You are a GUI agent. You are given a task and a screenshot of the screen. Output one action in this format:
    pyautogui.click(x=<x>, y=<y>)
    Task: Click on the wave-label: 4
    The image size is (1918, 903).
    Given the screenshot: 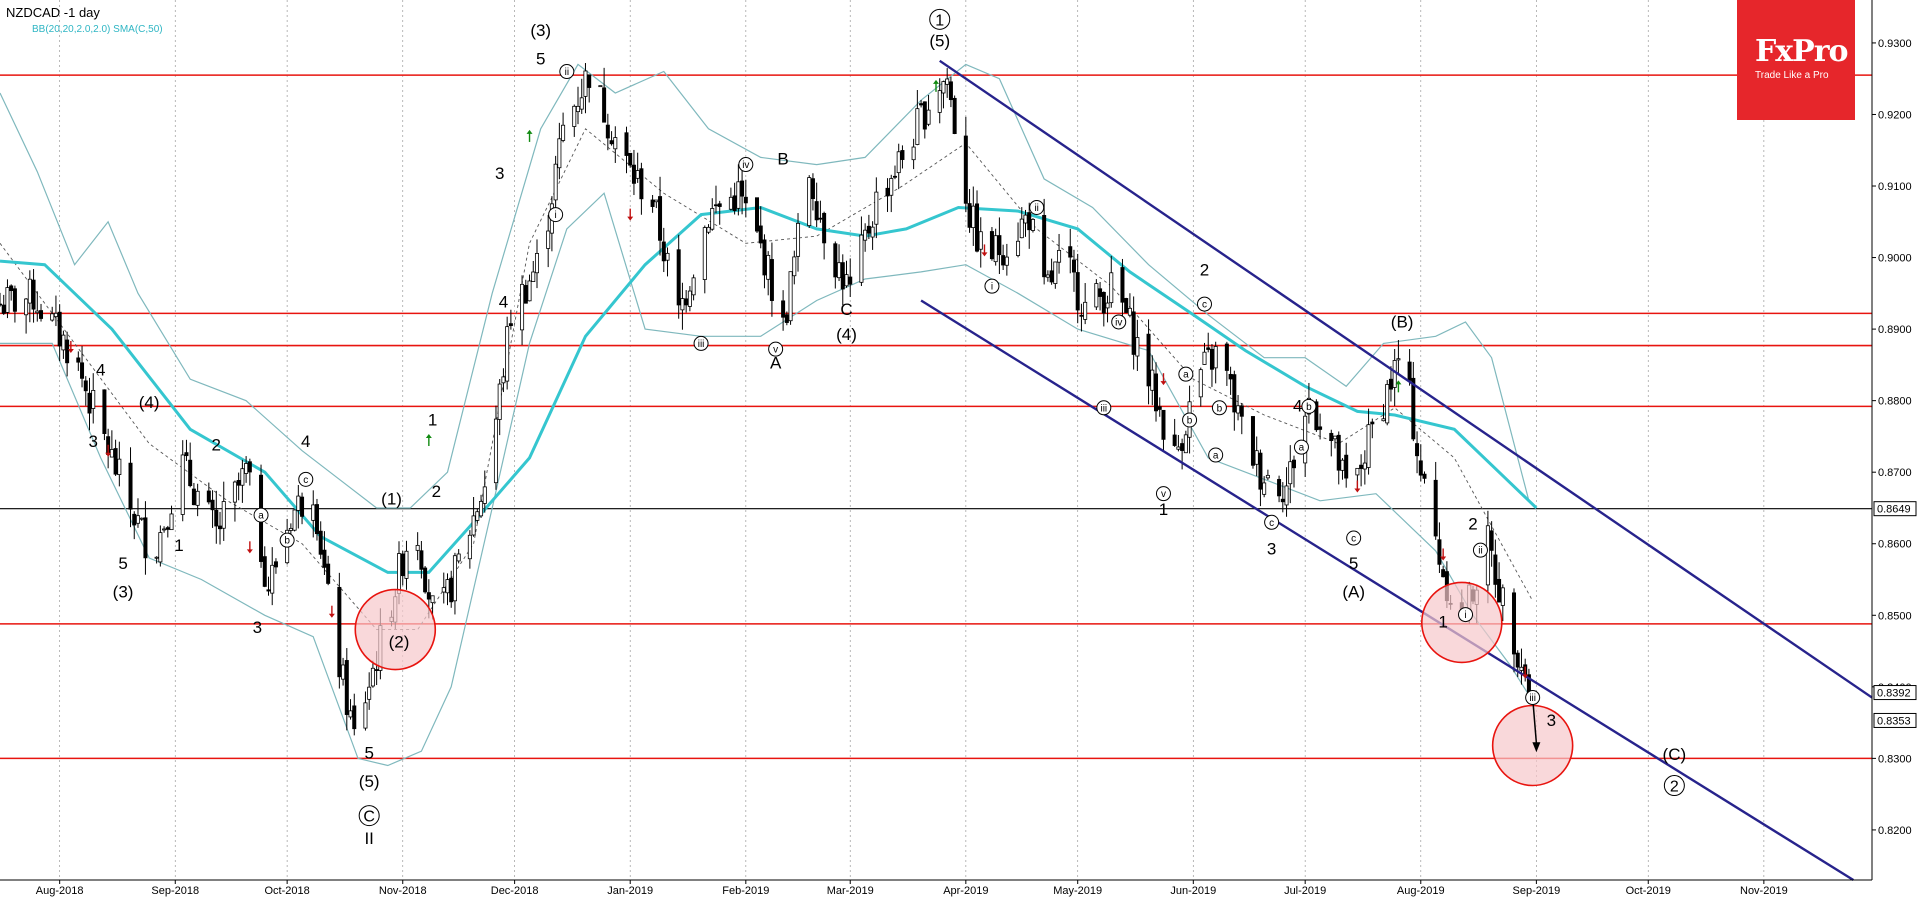 What is the action you would take?
    pyautogui.click(x=503, y=302)
    